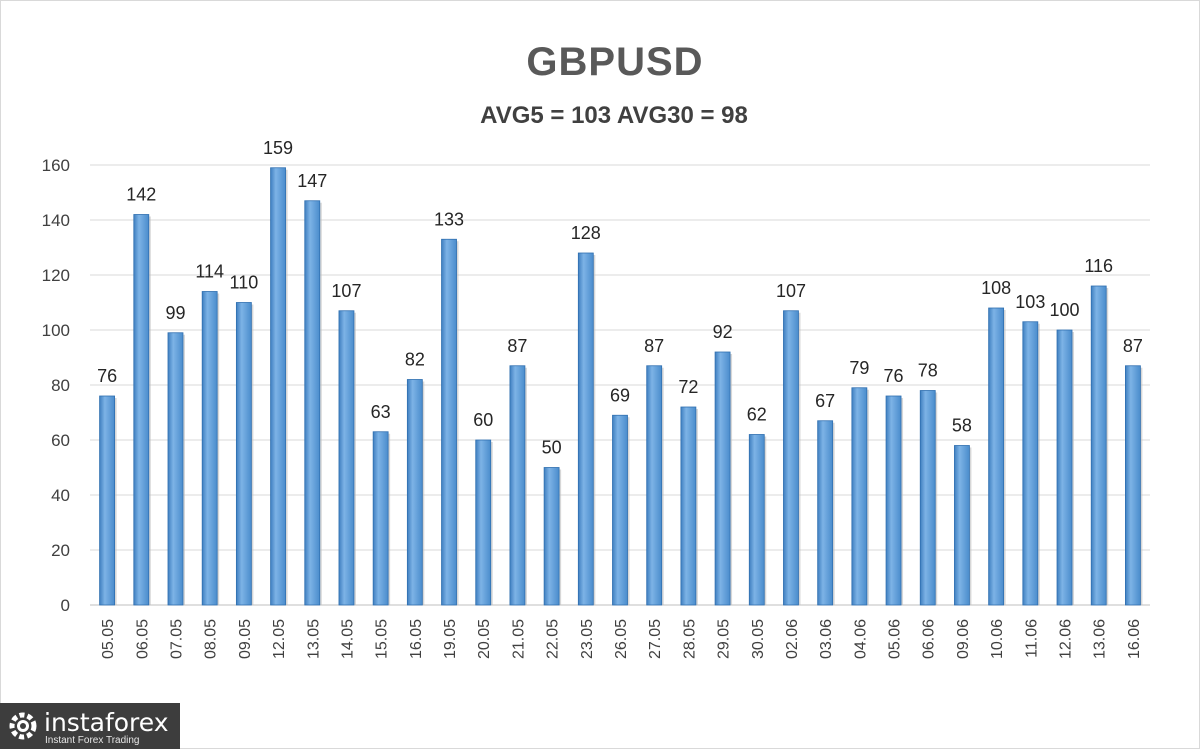 Image resolution: width=1200 pixels, height=749 pixels. Describe the element at coordinates (175, 313) in the screenshot. I see `data-label: 99` at that location.